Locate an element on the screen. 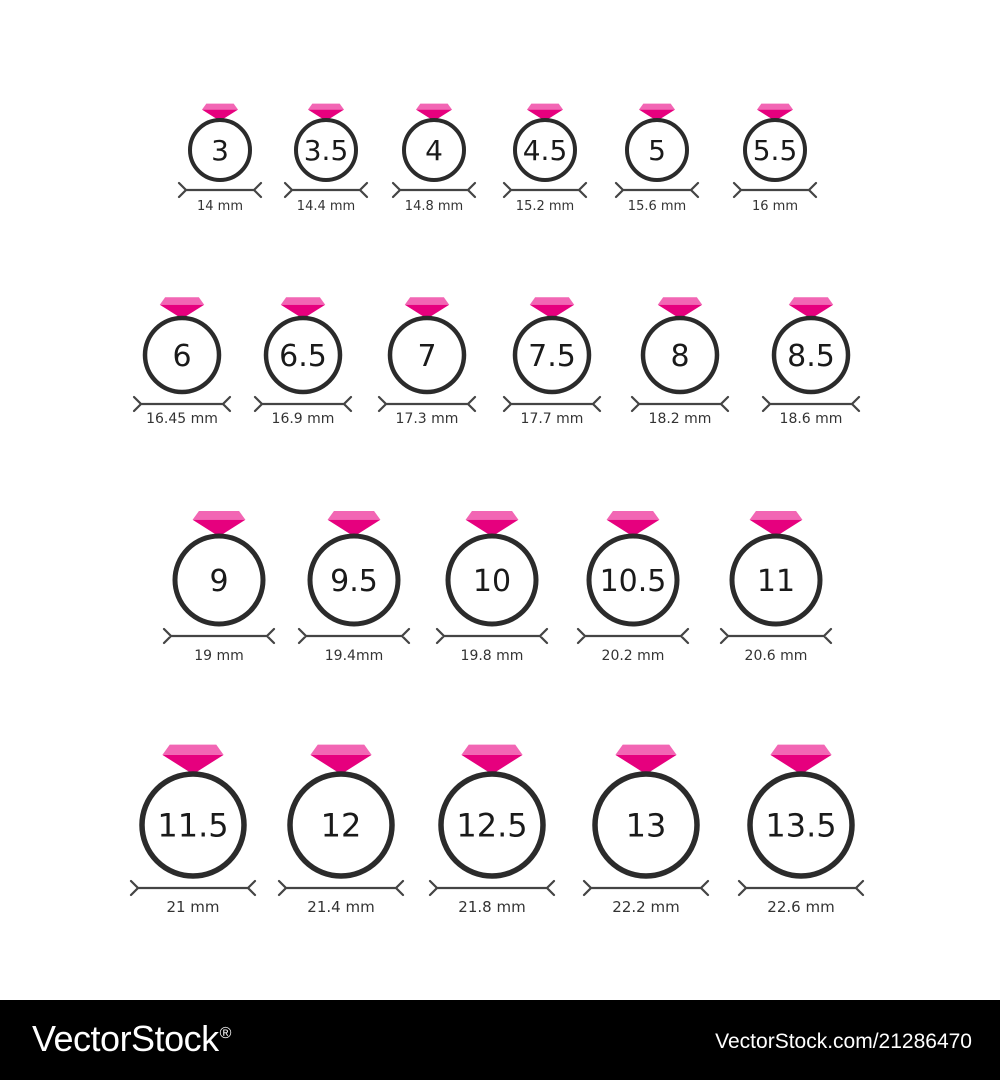 The height and width of the screenshot is (1080, 1000). ring-size-label: 13.5 is located at coordinates (800, 826).